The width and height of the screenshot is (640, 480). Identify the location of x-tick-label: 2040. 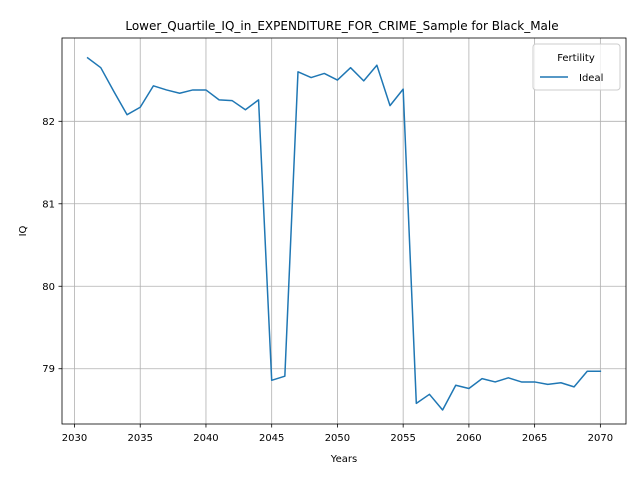
(205, 438).